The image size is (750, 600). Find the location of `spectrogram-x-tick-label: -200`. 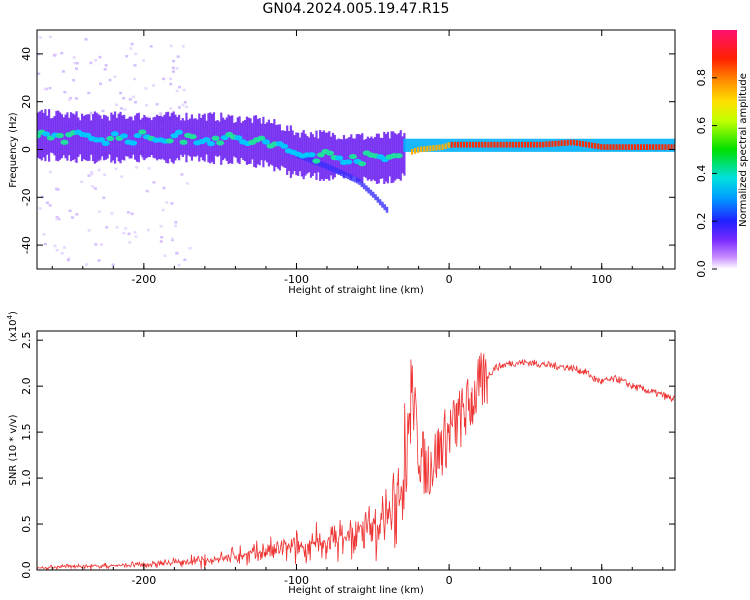

spectrogram-x-tick-label: -200 is located at coordinates (143, 279).